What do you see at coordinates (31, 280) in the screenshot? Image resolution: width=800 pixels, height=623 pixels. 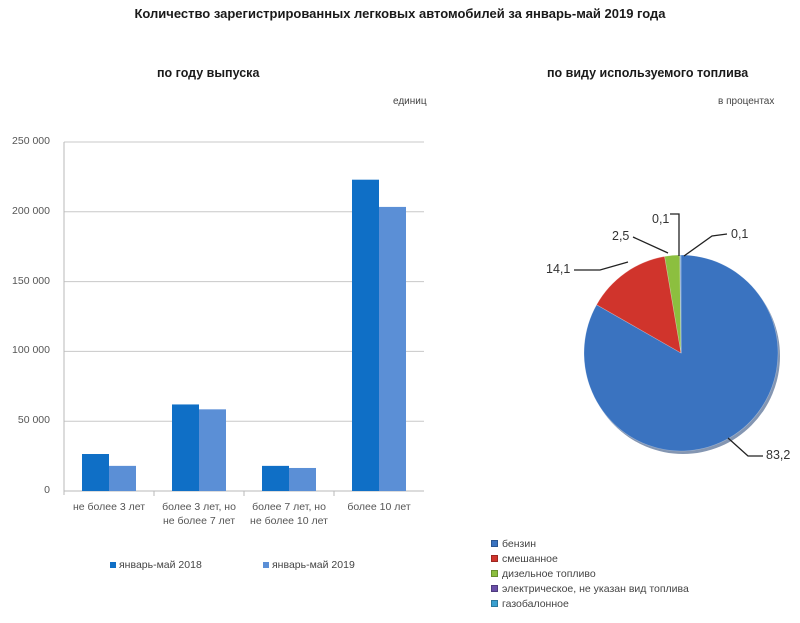 I see `y-tick-label: 150 000` at bounding box center [31, 280].